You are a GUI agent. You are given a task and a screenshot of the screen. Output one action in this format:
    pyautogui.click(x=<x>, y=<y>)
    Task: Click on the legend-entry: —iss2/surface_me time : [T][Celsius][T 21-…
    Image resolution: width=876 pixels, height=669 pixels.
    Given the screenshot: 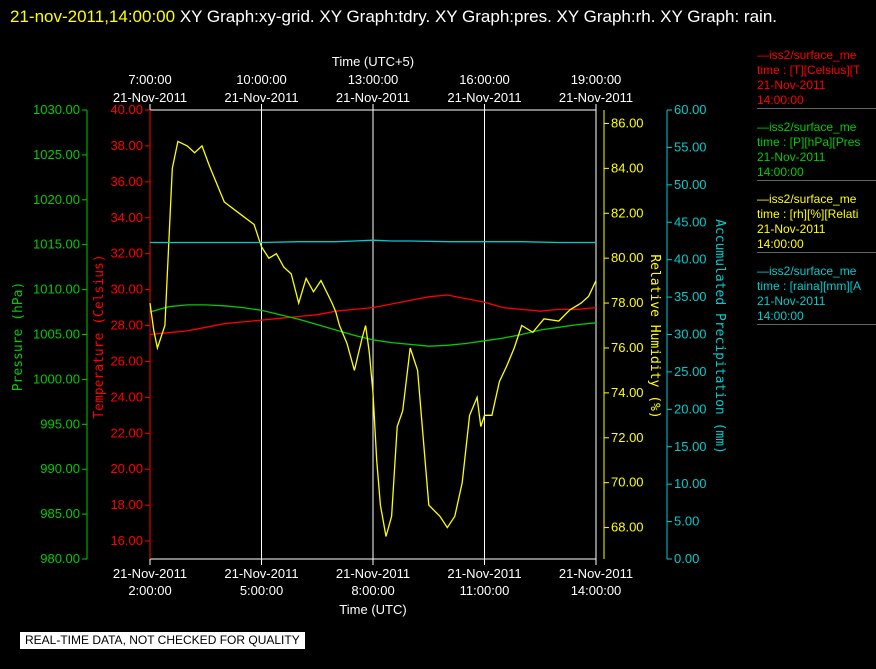 What is the action you would take?
    pyautogui.click(x=816, y=78)
    